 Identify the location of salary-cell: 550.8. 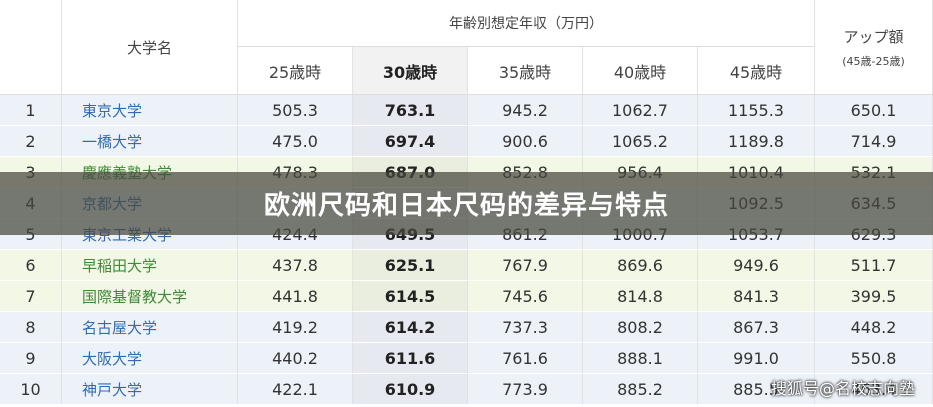
(874, 358).